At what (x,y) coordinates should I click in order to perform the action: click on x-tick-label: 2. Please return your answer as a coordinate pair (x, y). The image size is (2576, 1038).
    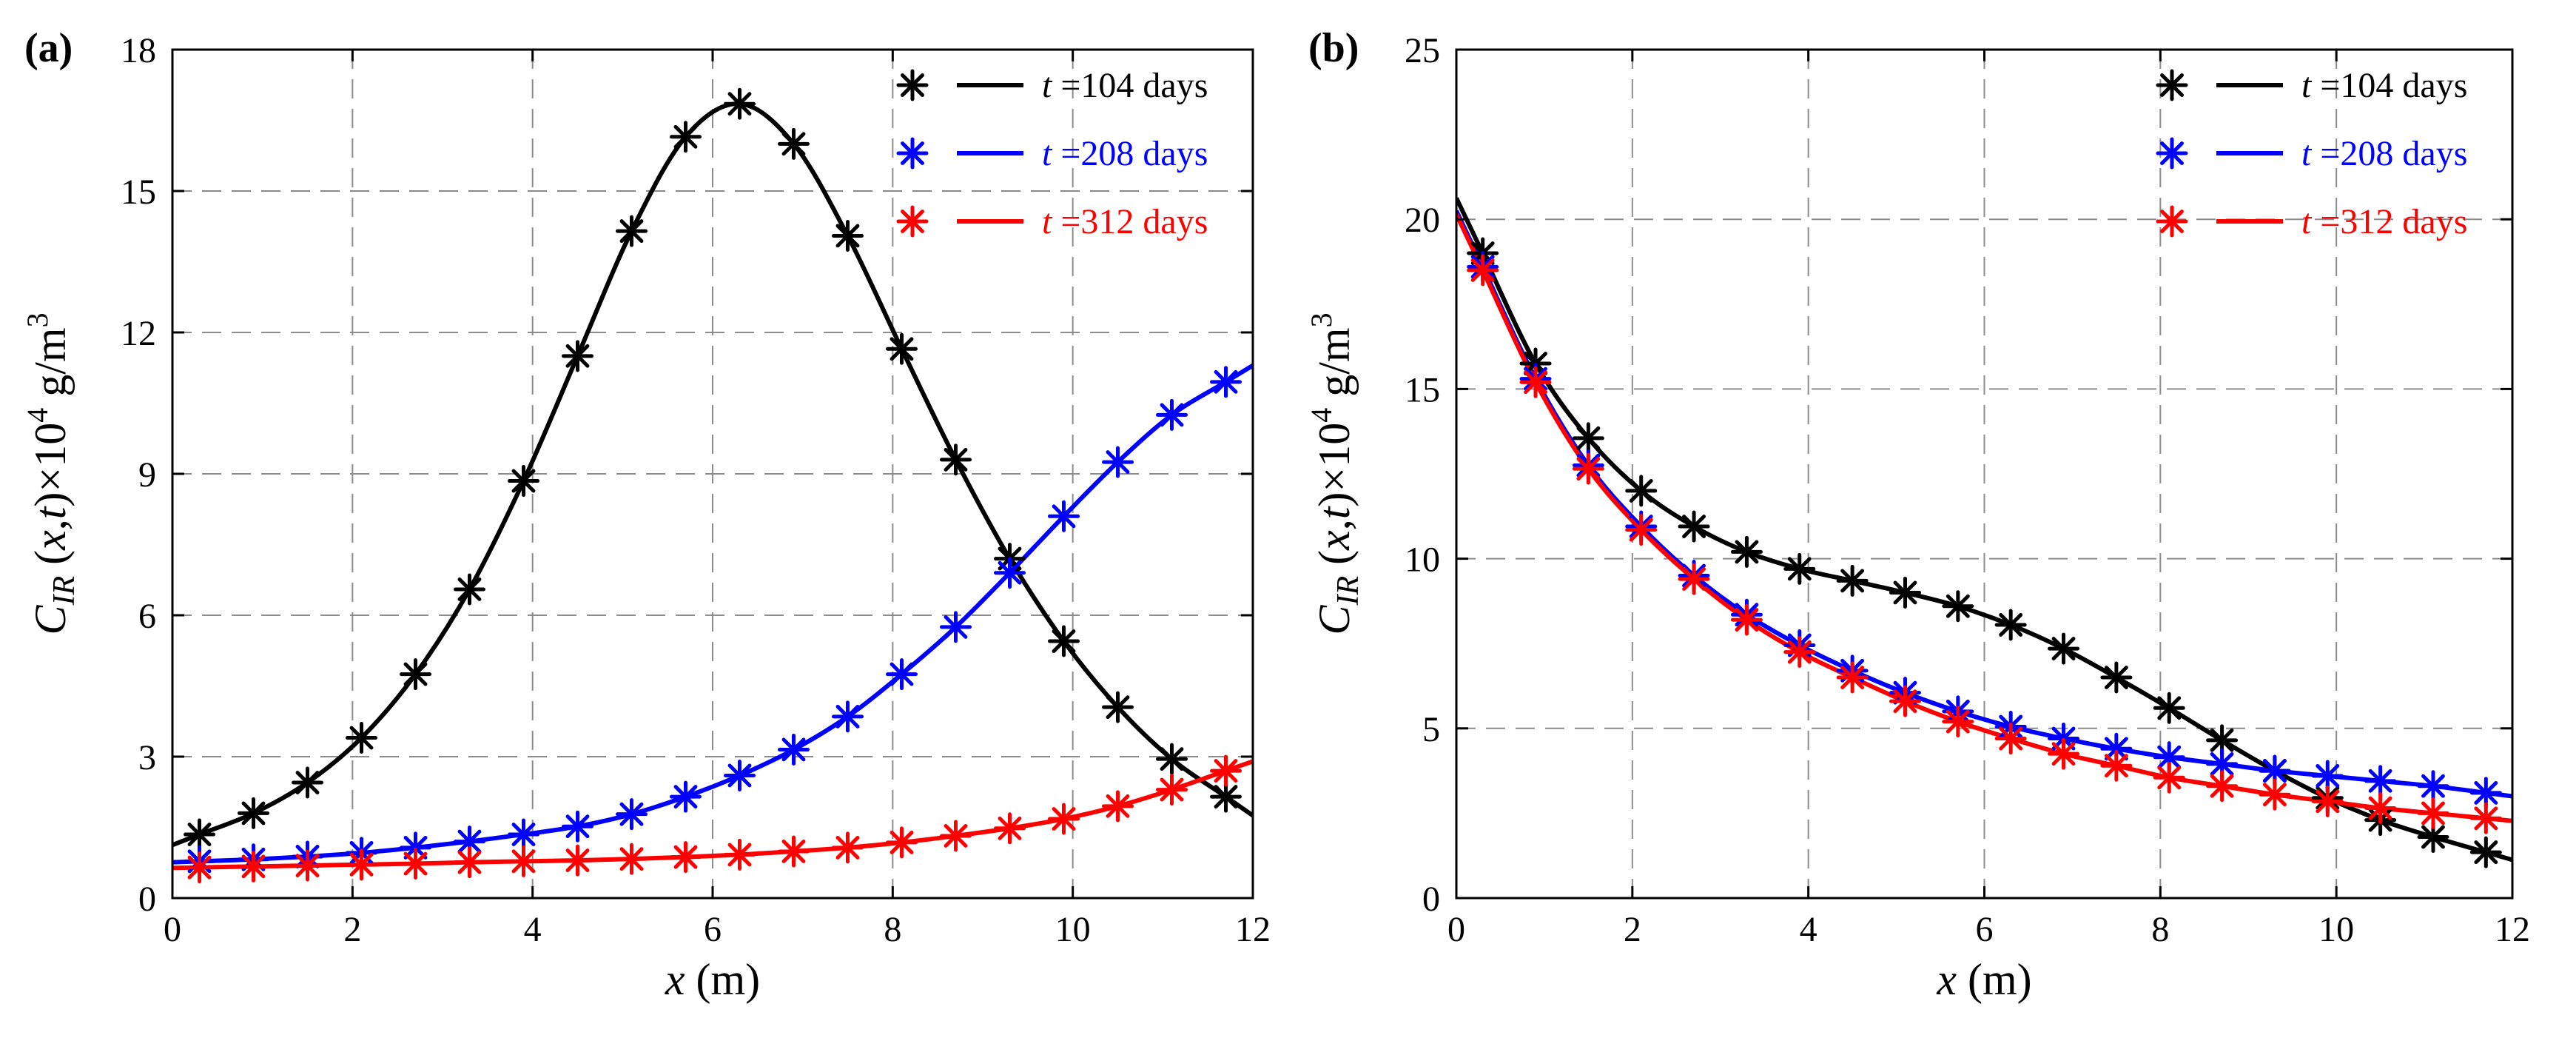
    Looking at the image, I should click on (352, 929).